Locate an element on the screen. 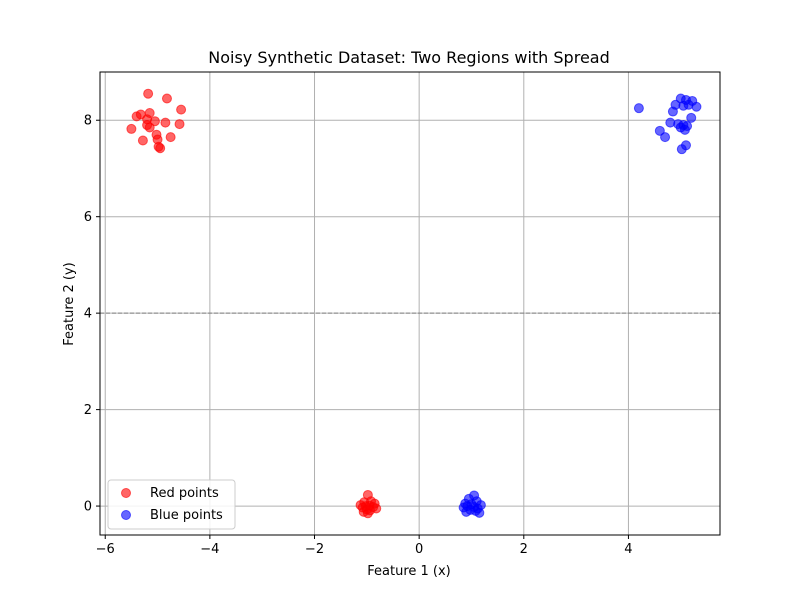 This screenshot has width=800, height=600. x-tick-label: 2 is located at coordinates (524, 549).